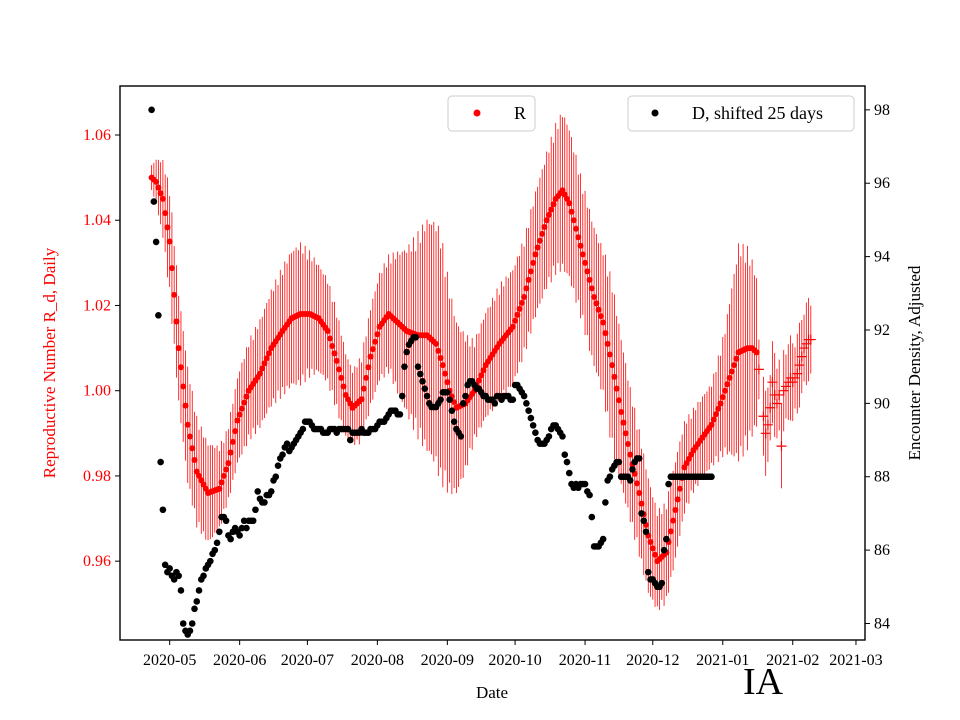 This screenshot has width=960, height=720. Describe the element at coordinates (763, 682) in the screenshot. I see `corner-label: IA` at that location.